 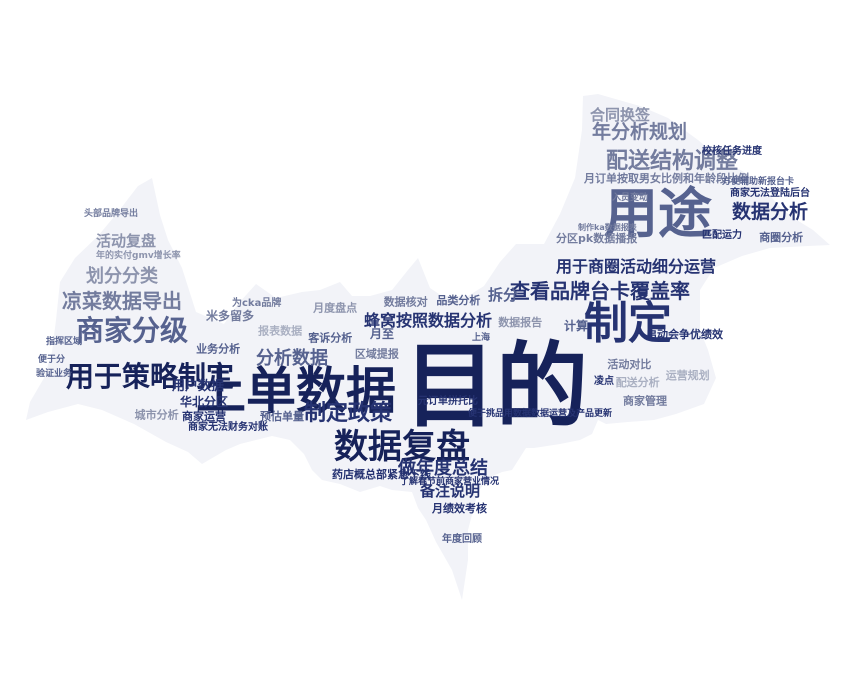 I want to click on cloud-word: 制定, so click(x=628, y=323).